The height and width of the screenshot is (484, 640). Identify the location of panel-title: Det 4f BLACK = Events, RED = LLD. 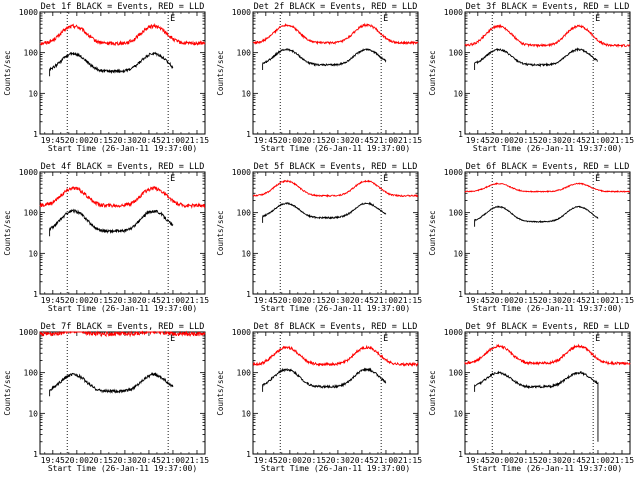
(123, 167).